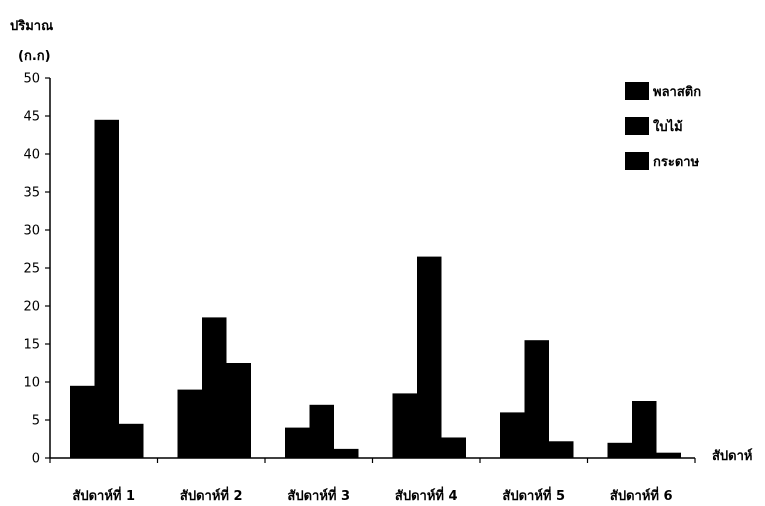  What do you see at coordinates (31, 79) in the screenshot?
I see `y-tick-label: 50` at bounding box center [31, 79].